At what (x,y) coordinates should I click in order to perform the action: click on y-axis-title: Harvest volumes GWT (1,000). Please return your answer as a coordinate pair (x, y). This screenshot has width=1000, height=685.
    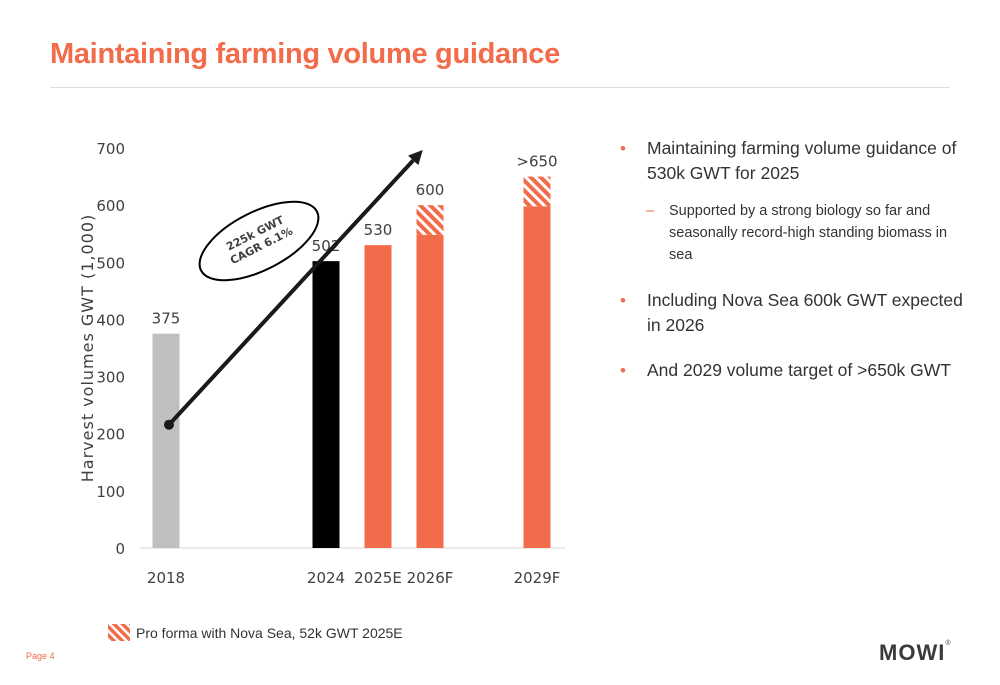
    Looking at the image, I should click on (87, 348).